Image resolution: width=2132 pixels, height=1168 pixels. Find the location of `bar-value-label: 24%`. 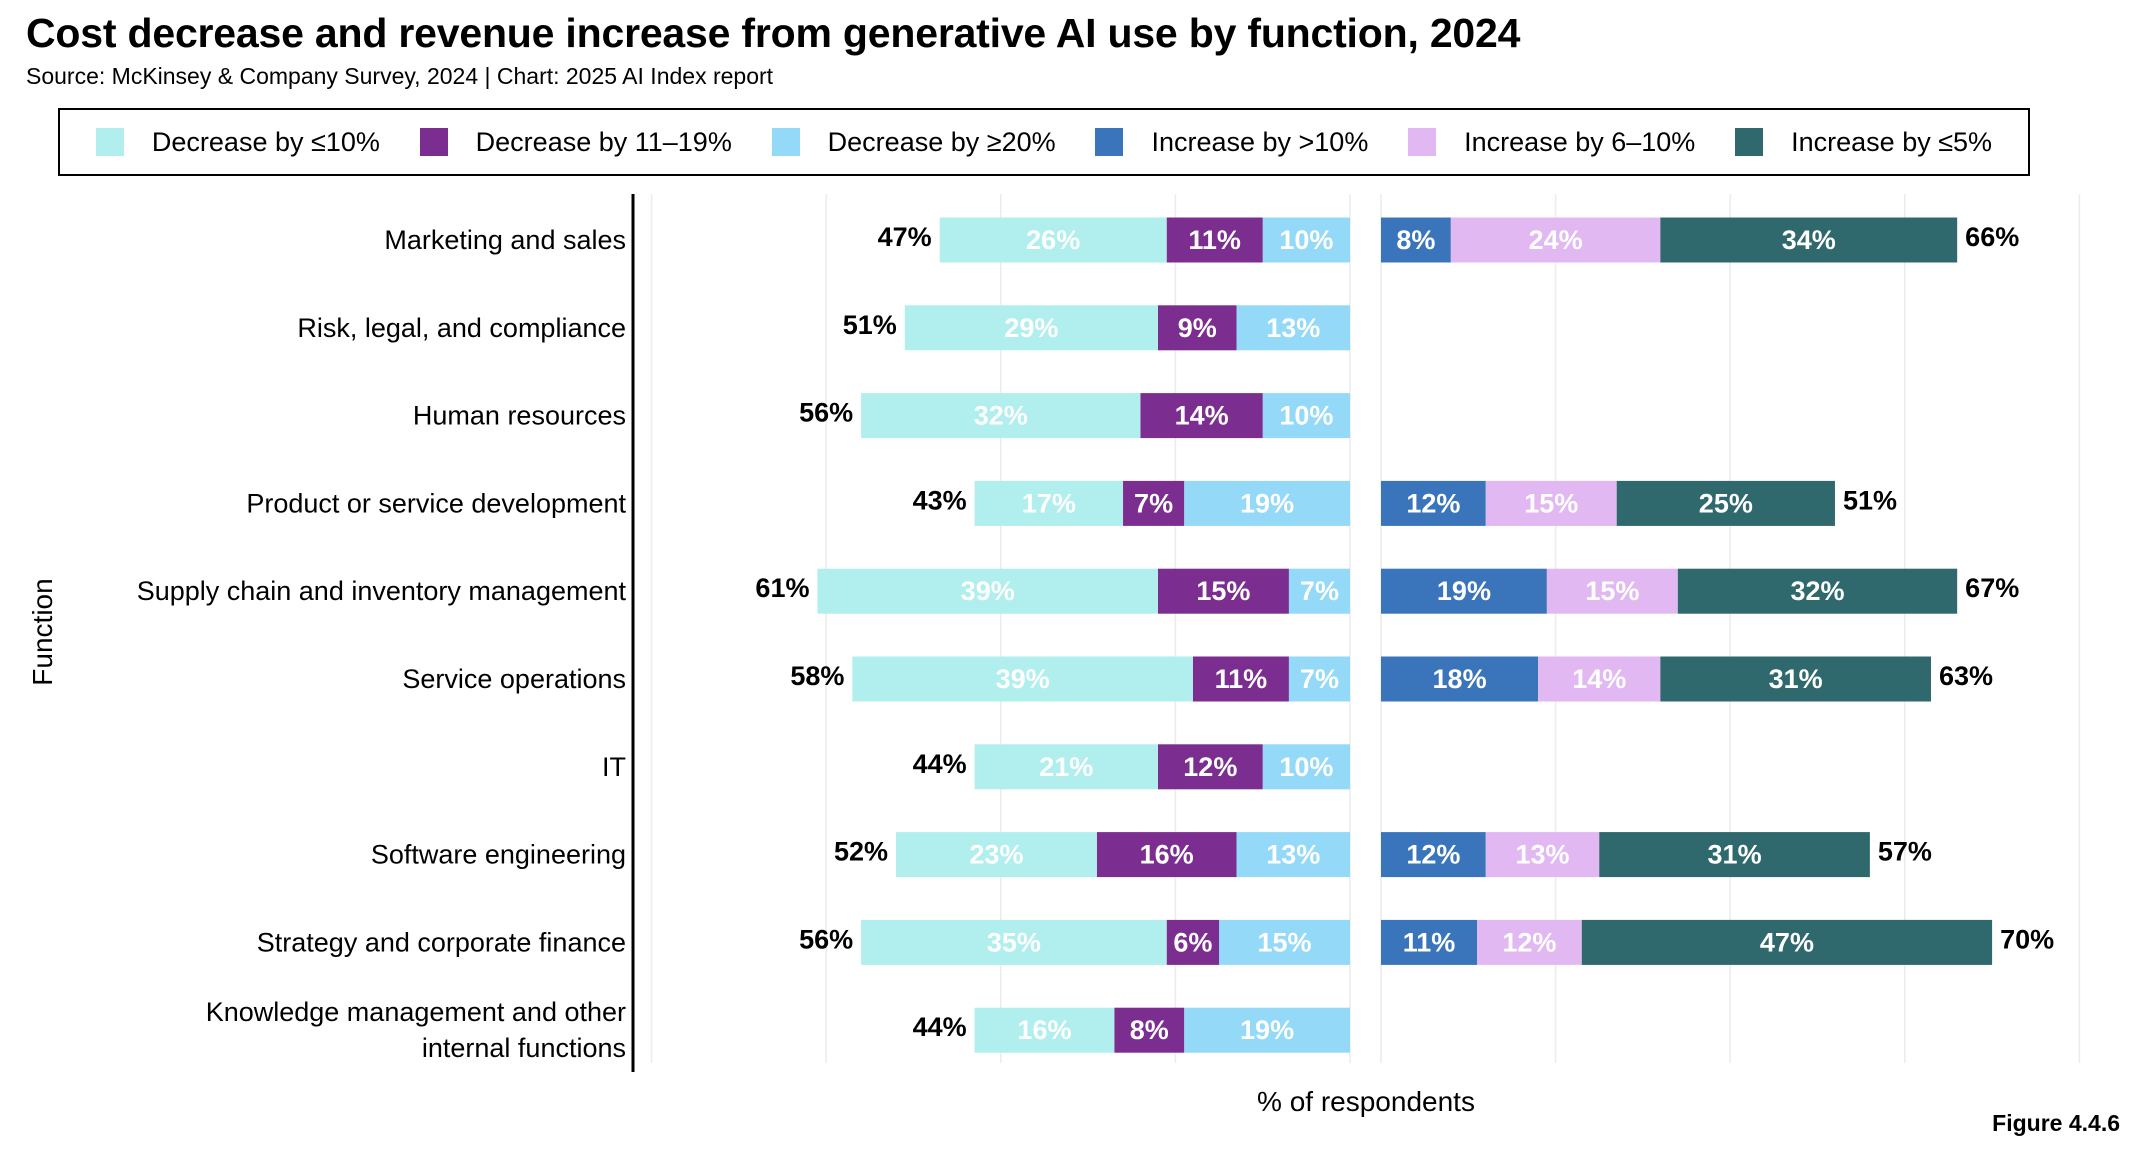

bar-value-label: 24% is located at coordinates (1556, 240).